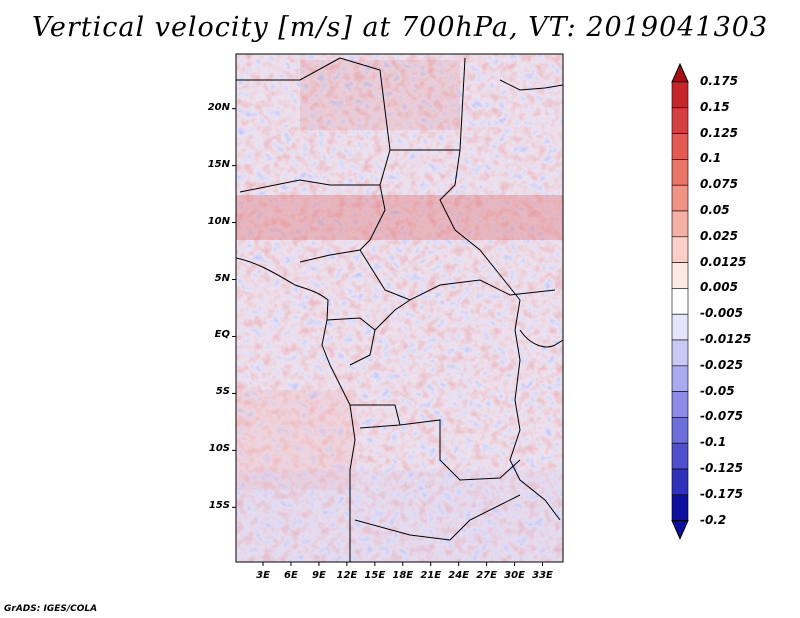 This screenshot has width=800, height=618. Describe the element at coordinates (680, 72) in the screenshot. I see `colorbar-max-arrow` at that location.